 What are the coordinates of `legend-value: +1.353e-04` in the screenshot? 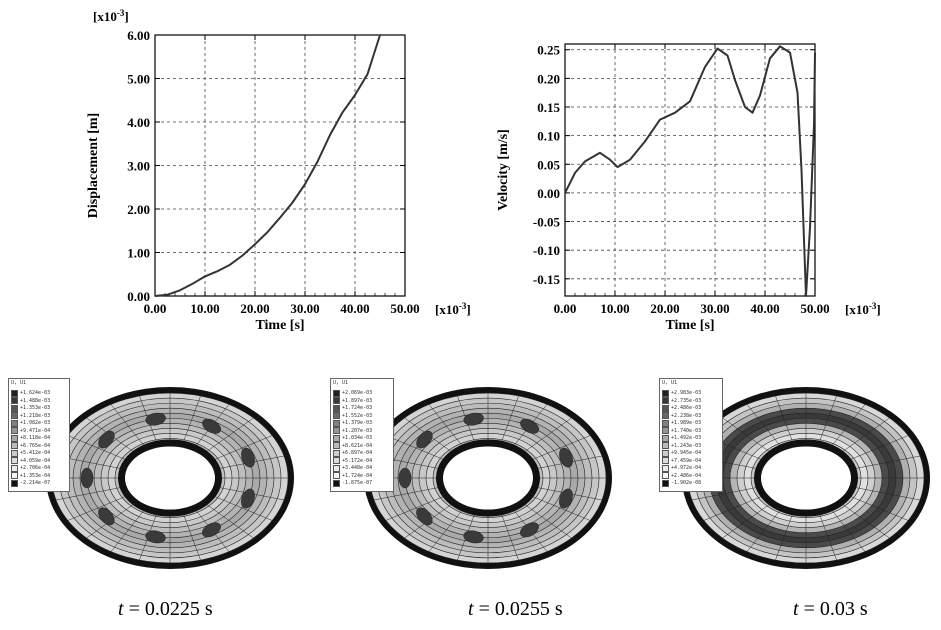 It's located at (35, 475).